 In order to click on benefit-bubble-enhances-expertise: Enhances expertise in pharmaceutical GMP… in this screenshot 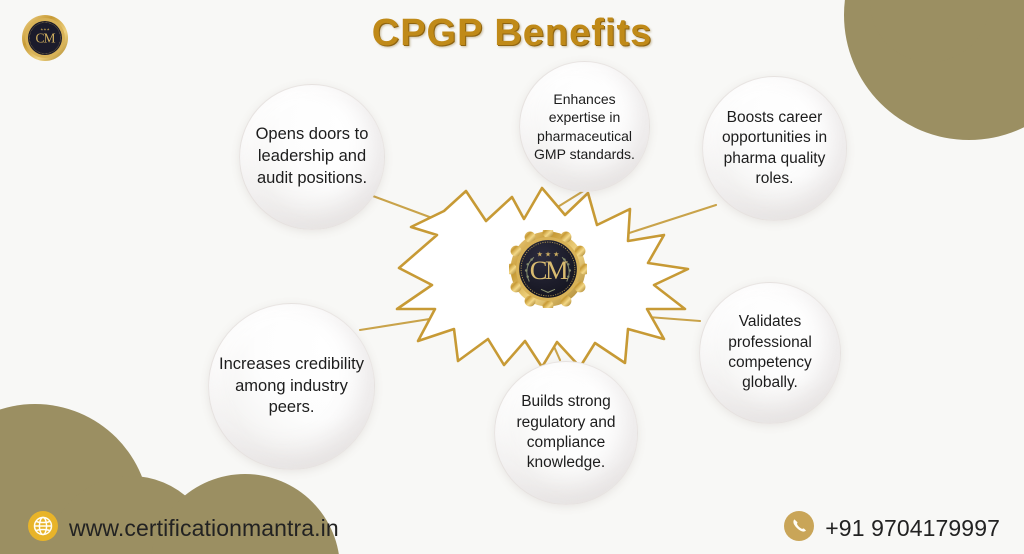, I will do `click(584, 126)`.